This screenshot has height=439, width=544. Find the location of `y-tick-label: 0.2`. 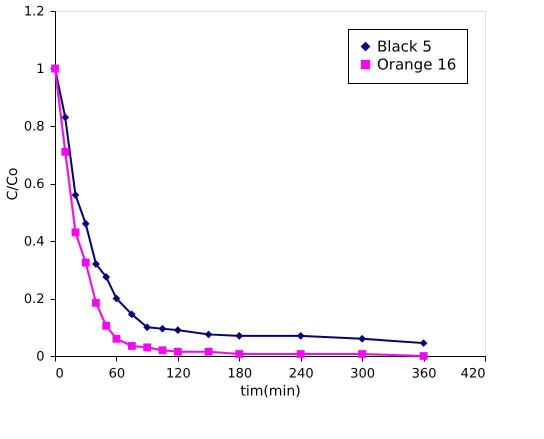

y-tick-label: 0.2 is located at coordinates (34, 299).